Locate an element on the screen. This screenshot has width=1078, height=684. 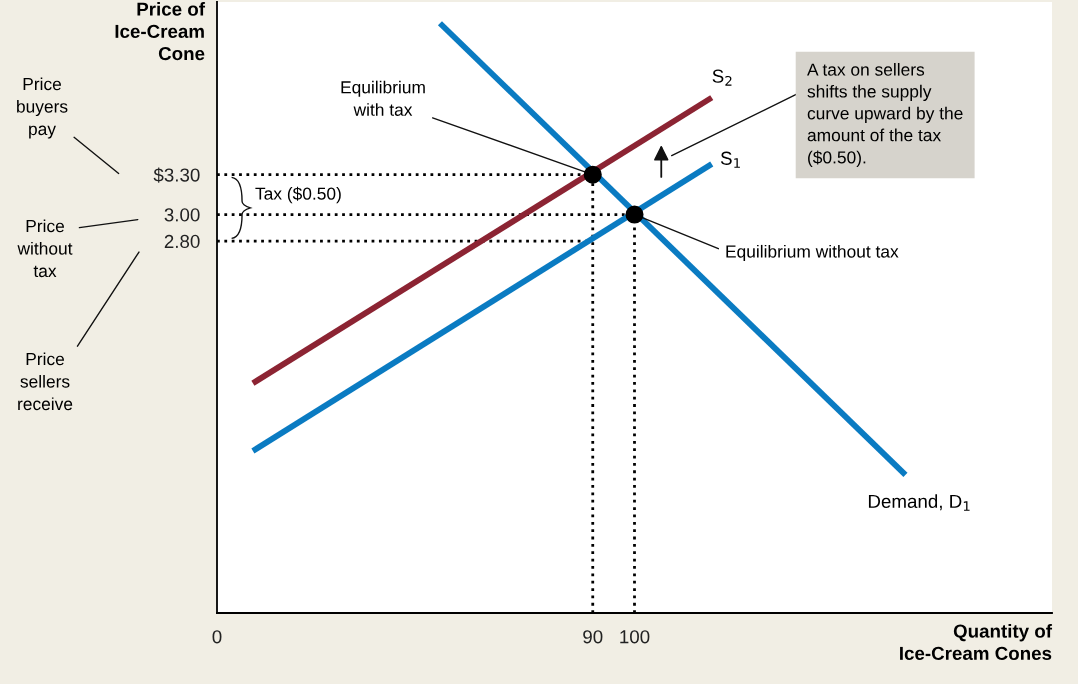
annotation: Equilibrium with tax is located at coordinates (383, 98).